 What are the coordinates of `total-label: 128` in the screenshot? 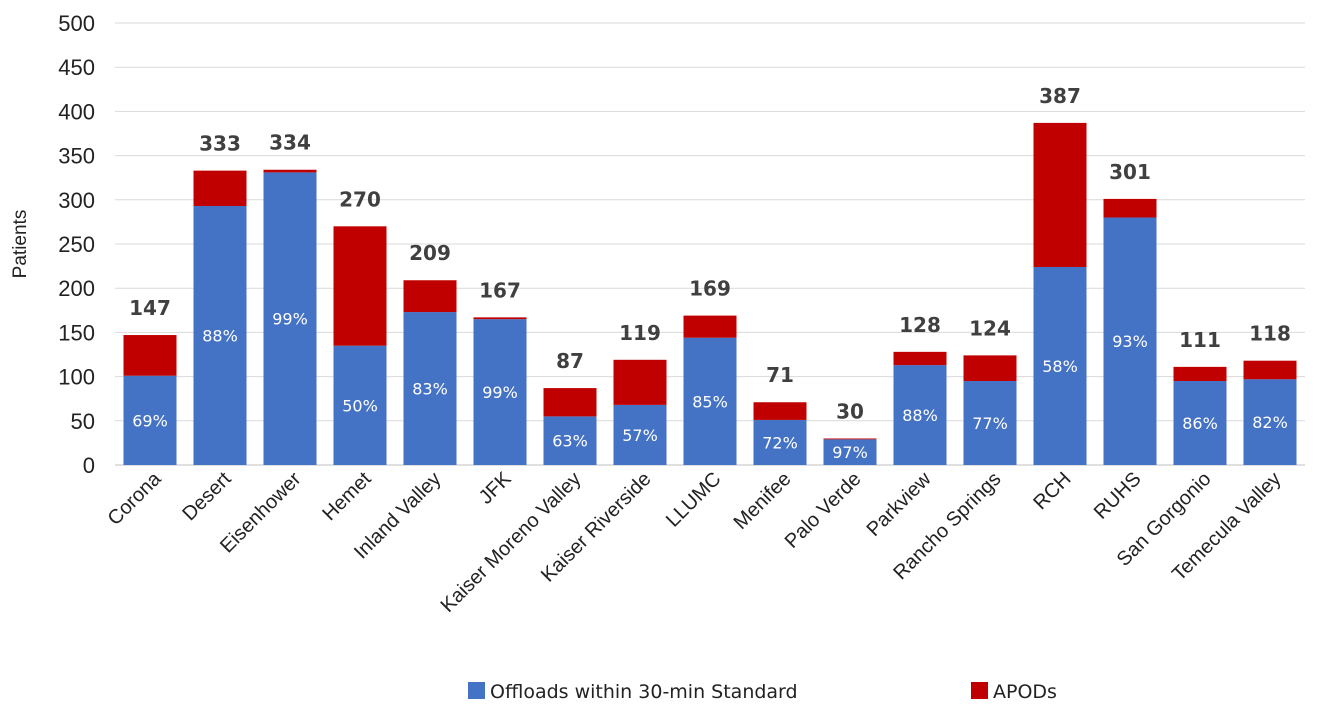 It's located at (920, 325).